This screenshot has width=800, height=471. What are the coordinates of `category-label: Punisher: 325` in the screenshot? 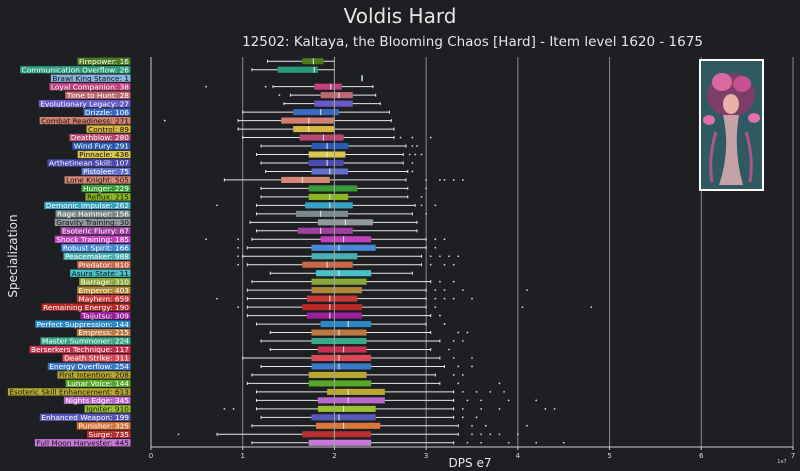 It's located at (103, 426).